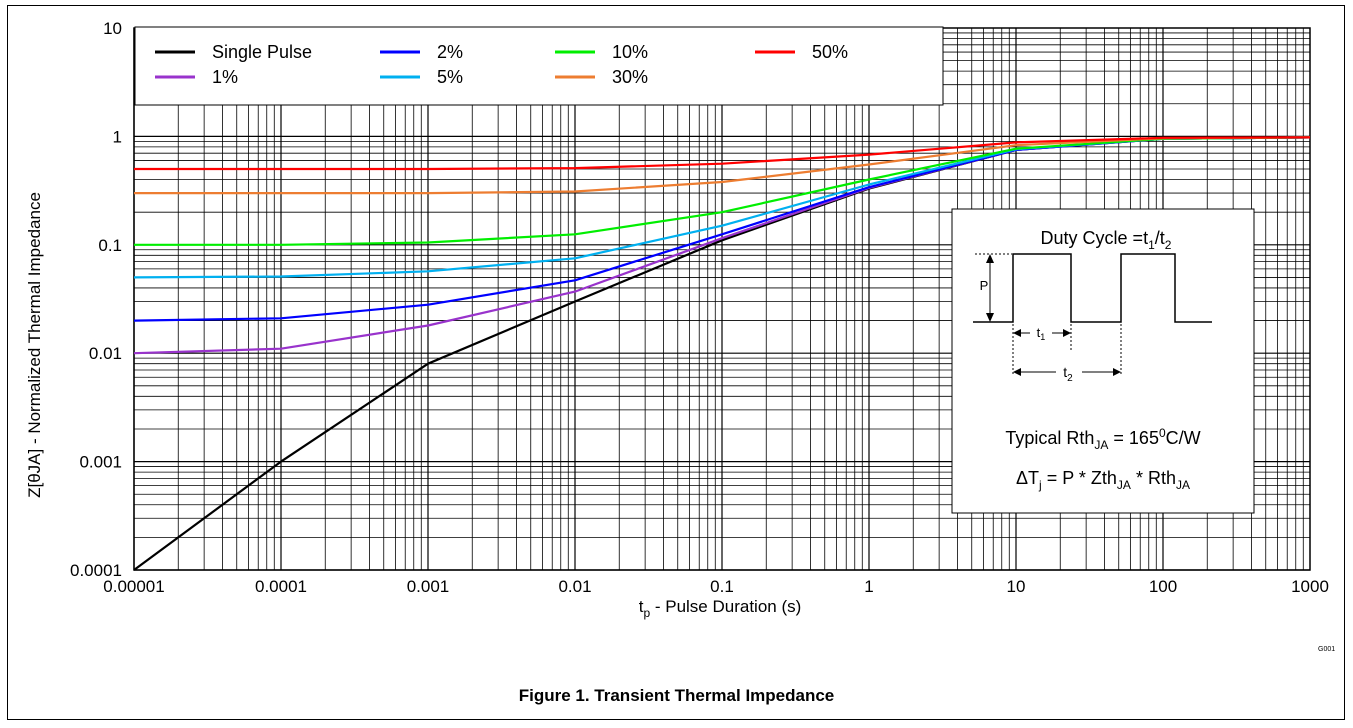  I want to click on x-tick-label: 1, so click(868, 586).